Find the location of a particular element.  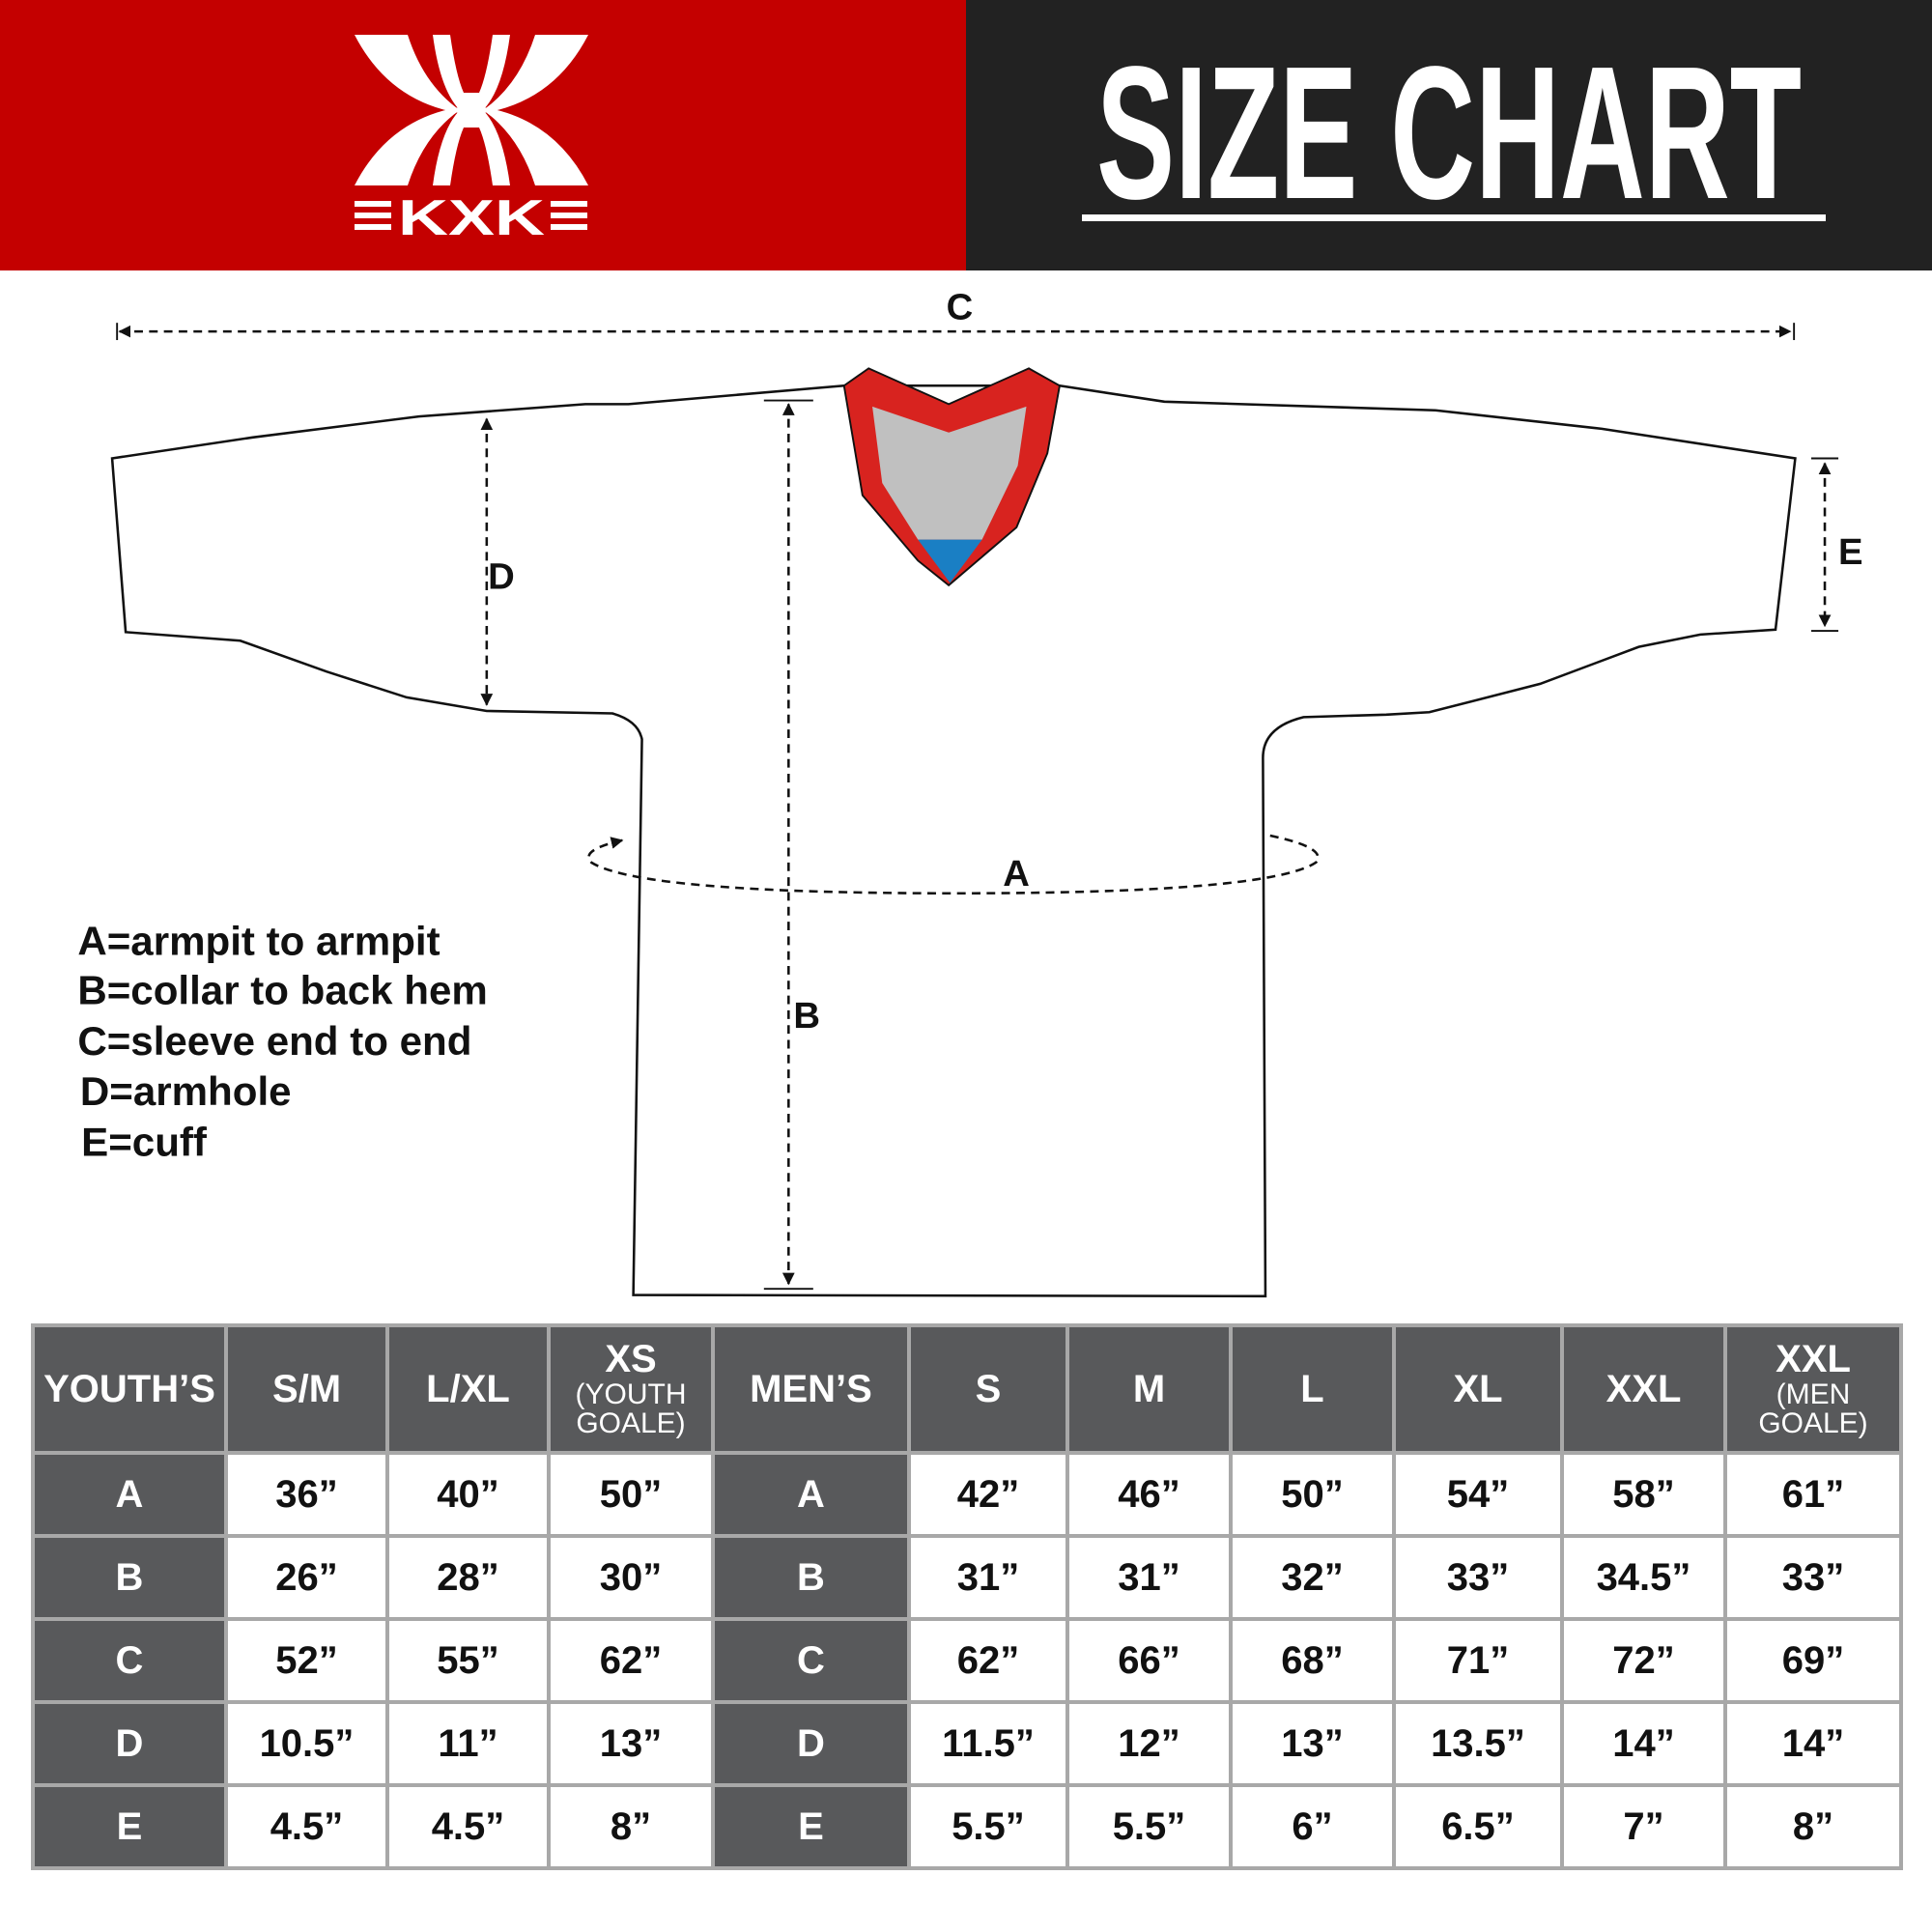

youth-size-header: L/XL is located at coordinates (468, 1389).